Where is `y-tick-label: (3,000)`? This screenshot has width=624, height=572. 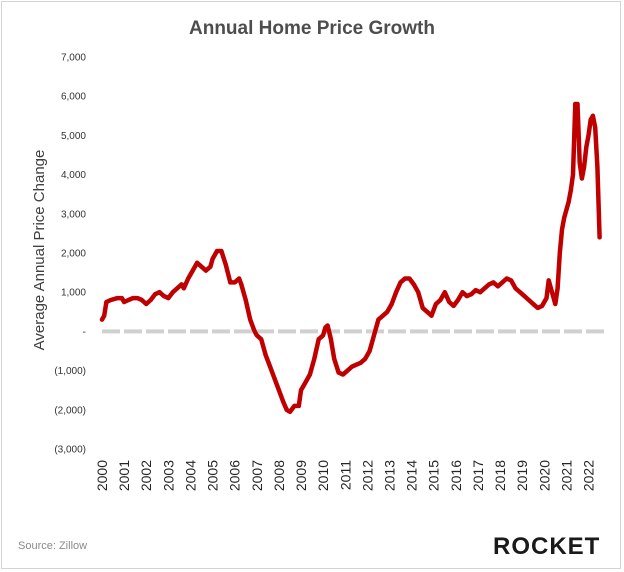 y-tick-label: (3,000) is located at coordinates (70, 450).